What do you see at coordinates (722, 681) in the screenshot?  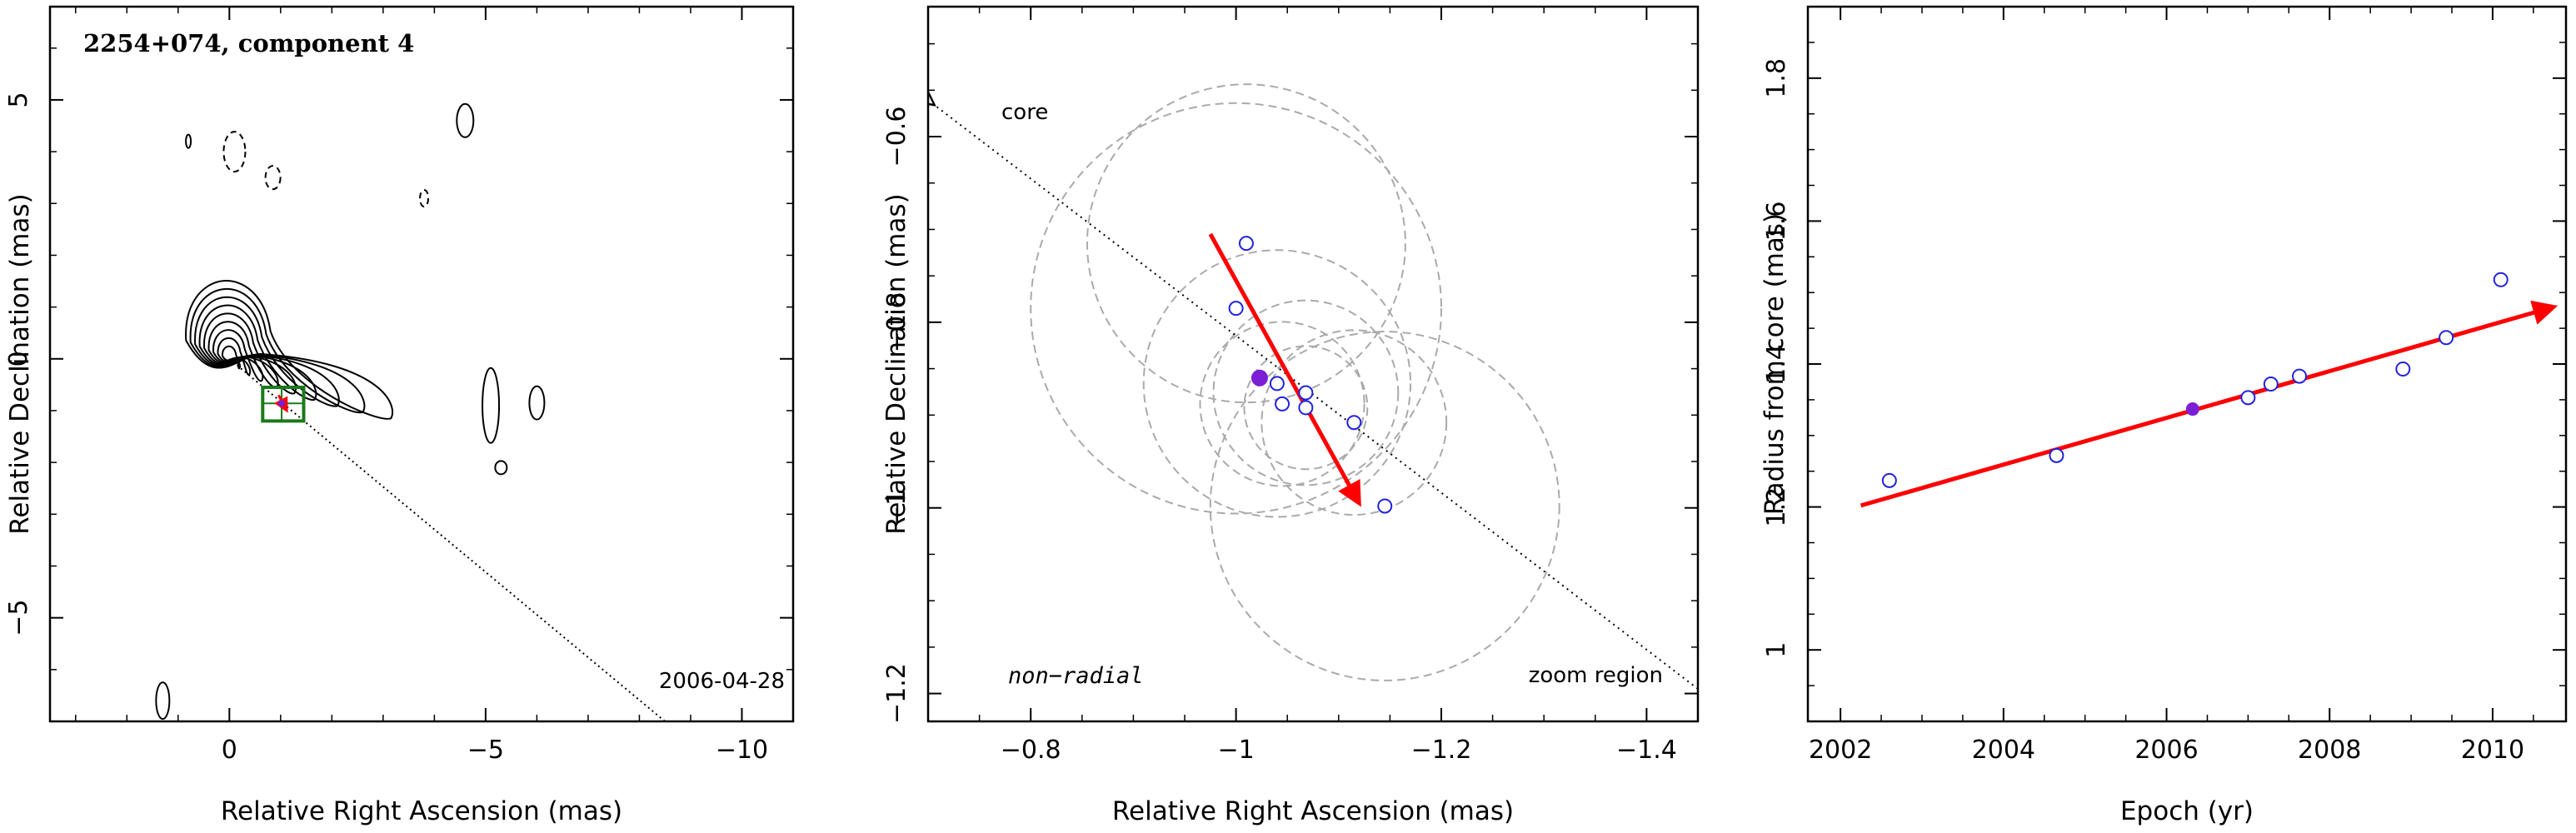 I see `panel-map-epoch-label: 2006-04-28` at bounding box center [722, 681].